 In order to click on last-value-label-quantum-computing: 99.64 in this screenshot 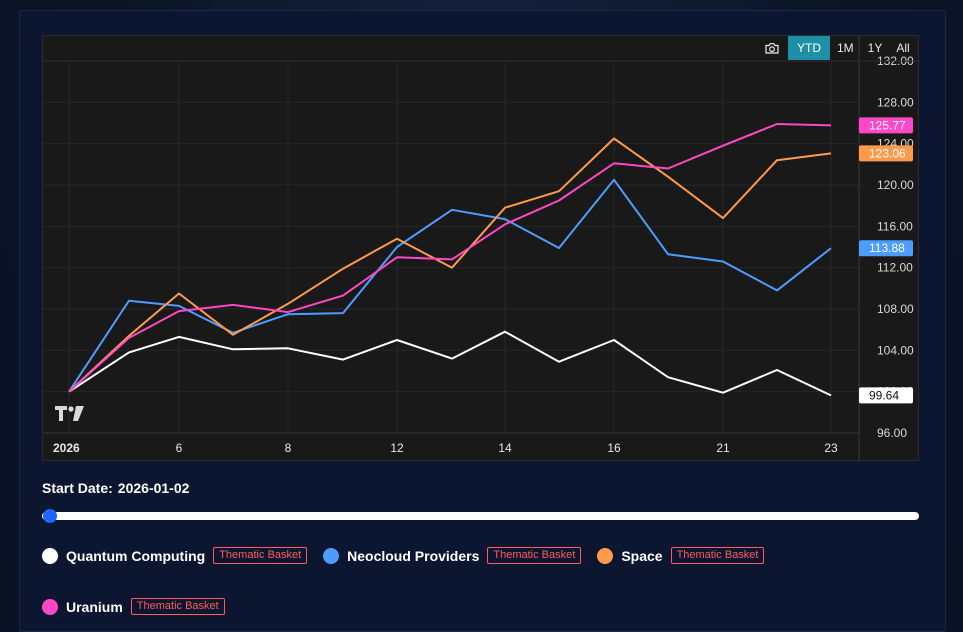, I will do `click(886, 395)`.